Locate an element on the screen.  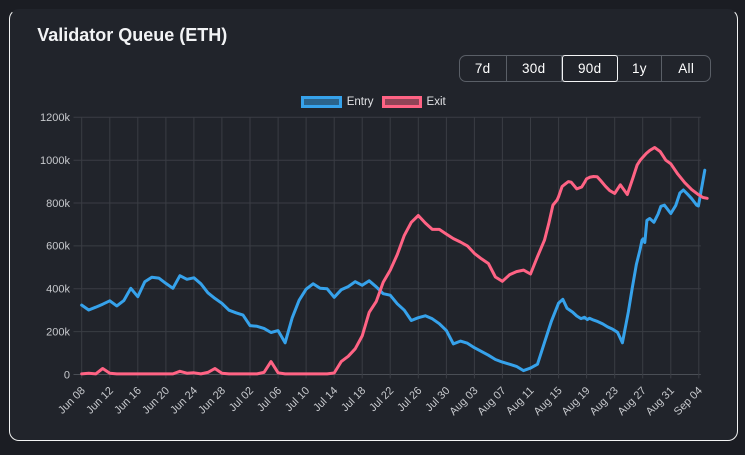
svg-text: Jul 06 is located at coordinates (269, 399).